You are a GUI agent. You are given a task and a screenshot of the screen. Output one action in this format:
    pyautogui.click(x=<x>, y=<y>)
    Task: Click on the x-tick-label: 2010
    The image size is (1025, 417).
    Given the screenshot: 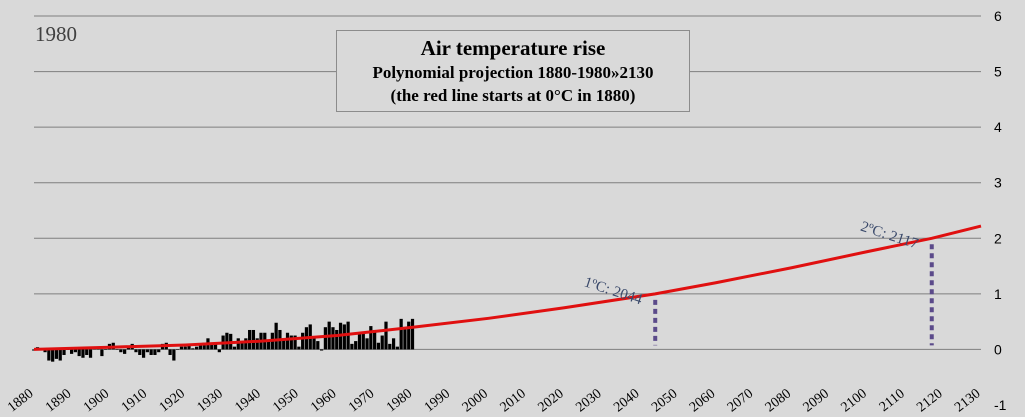 What is the action you would take?
    pyautogui.click(x=513, y=400)
    